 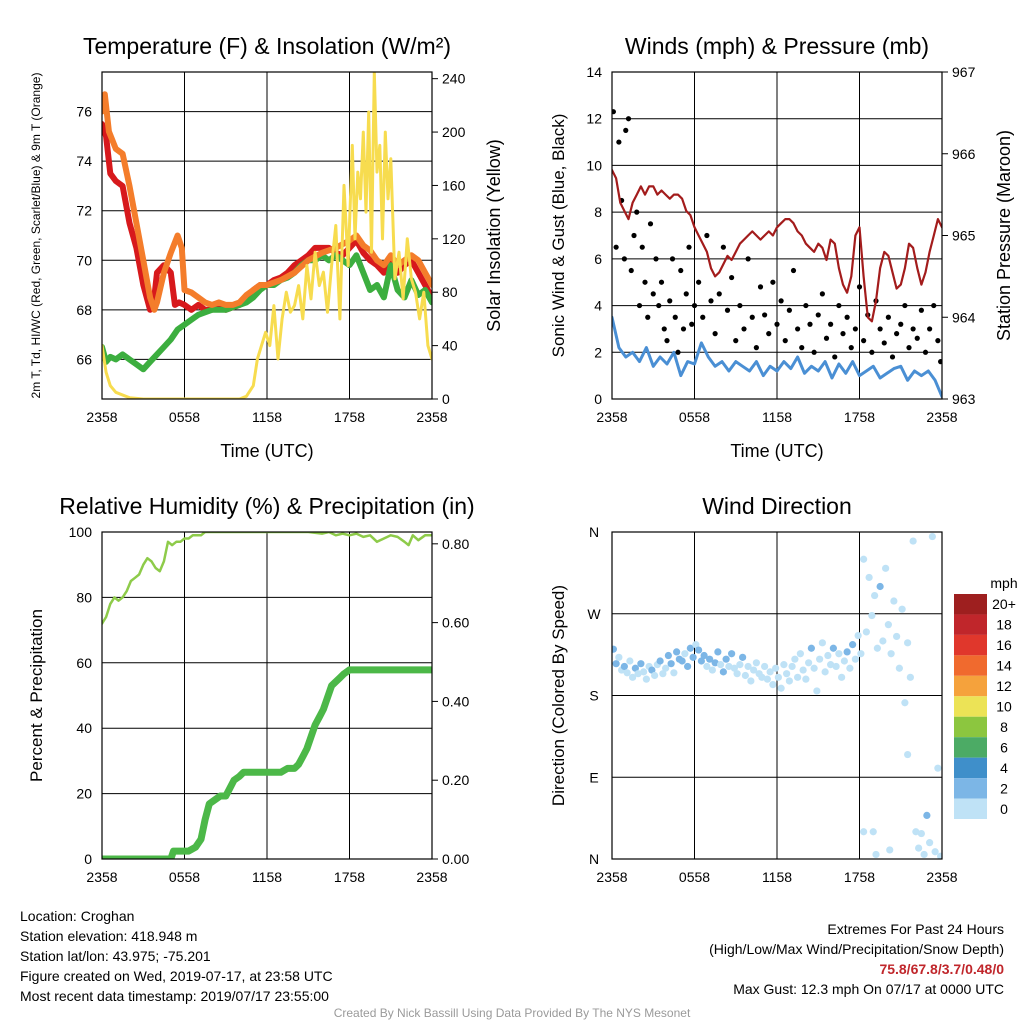 What do you see at coordinates (267, 46) in the screenshot?
I see `chart-title: Temperature (F) & Insolation (W/m²)` at bounding box center [267, 46].